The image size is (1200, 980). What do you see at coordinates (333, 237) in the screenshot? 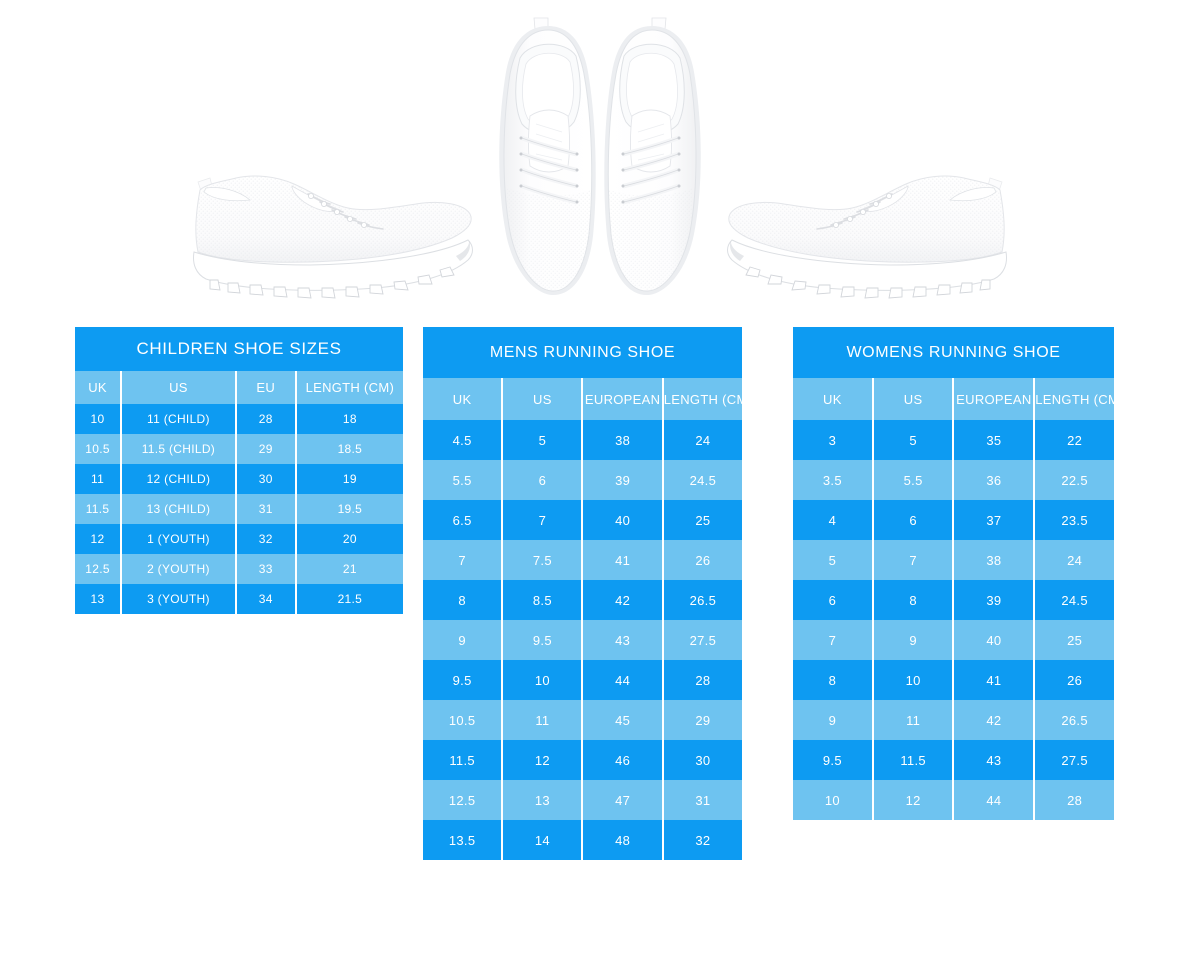
I see `shoe-left-profile` at bounding box center [333, 237].